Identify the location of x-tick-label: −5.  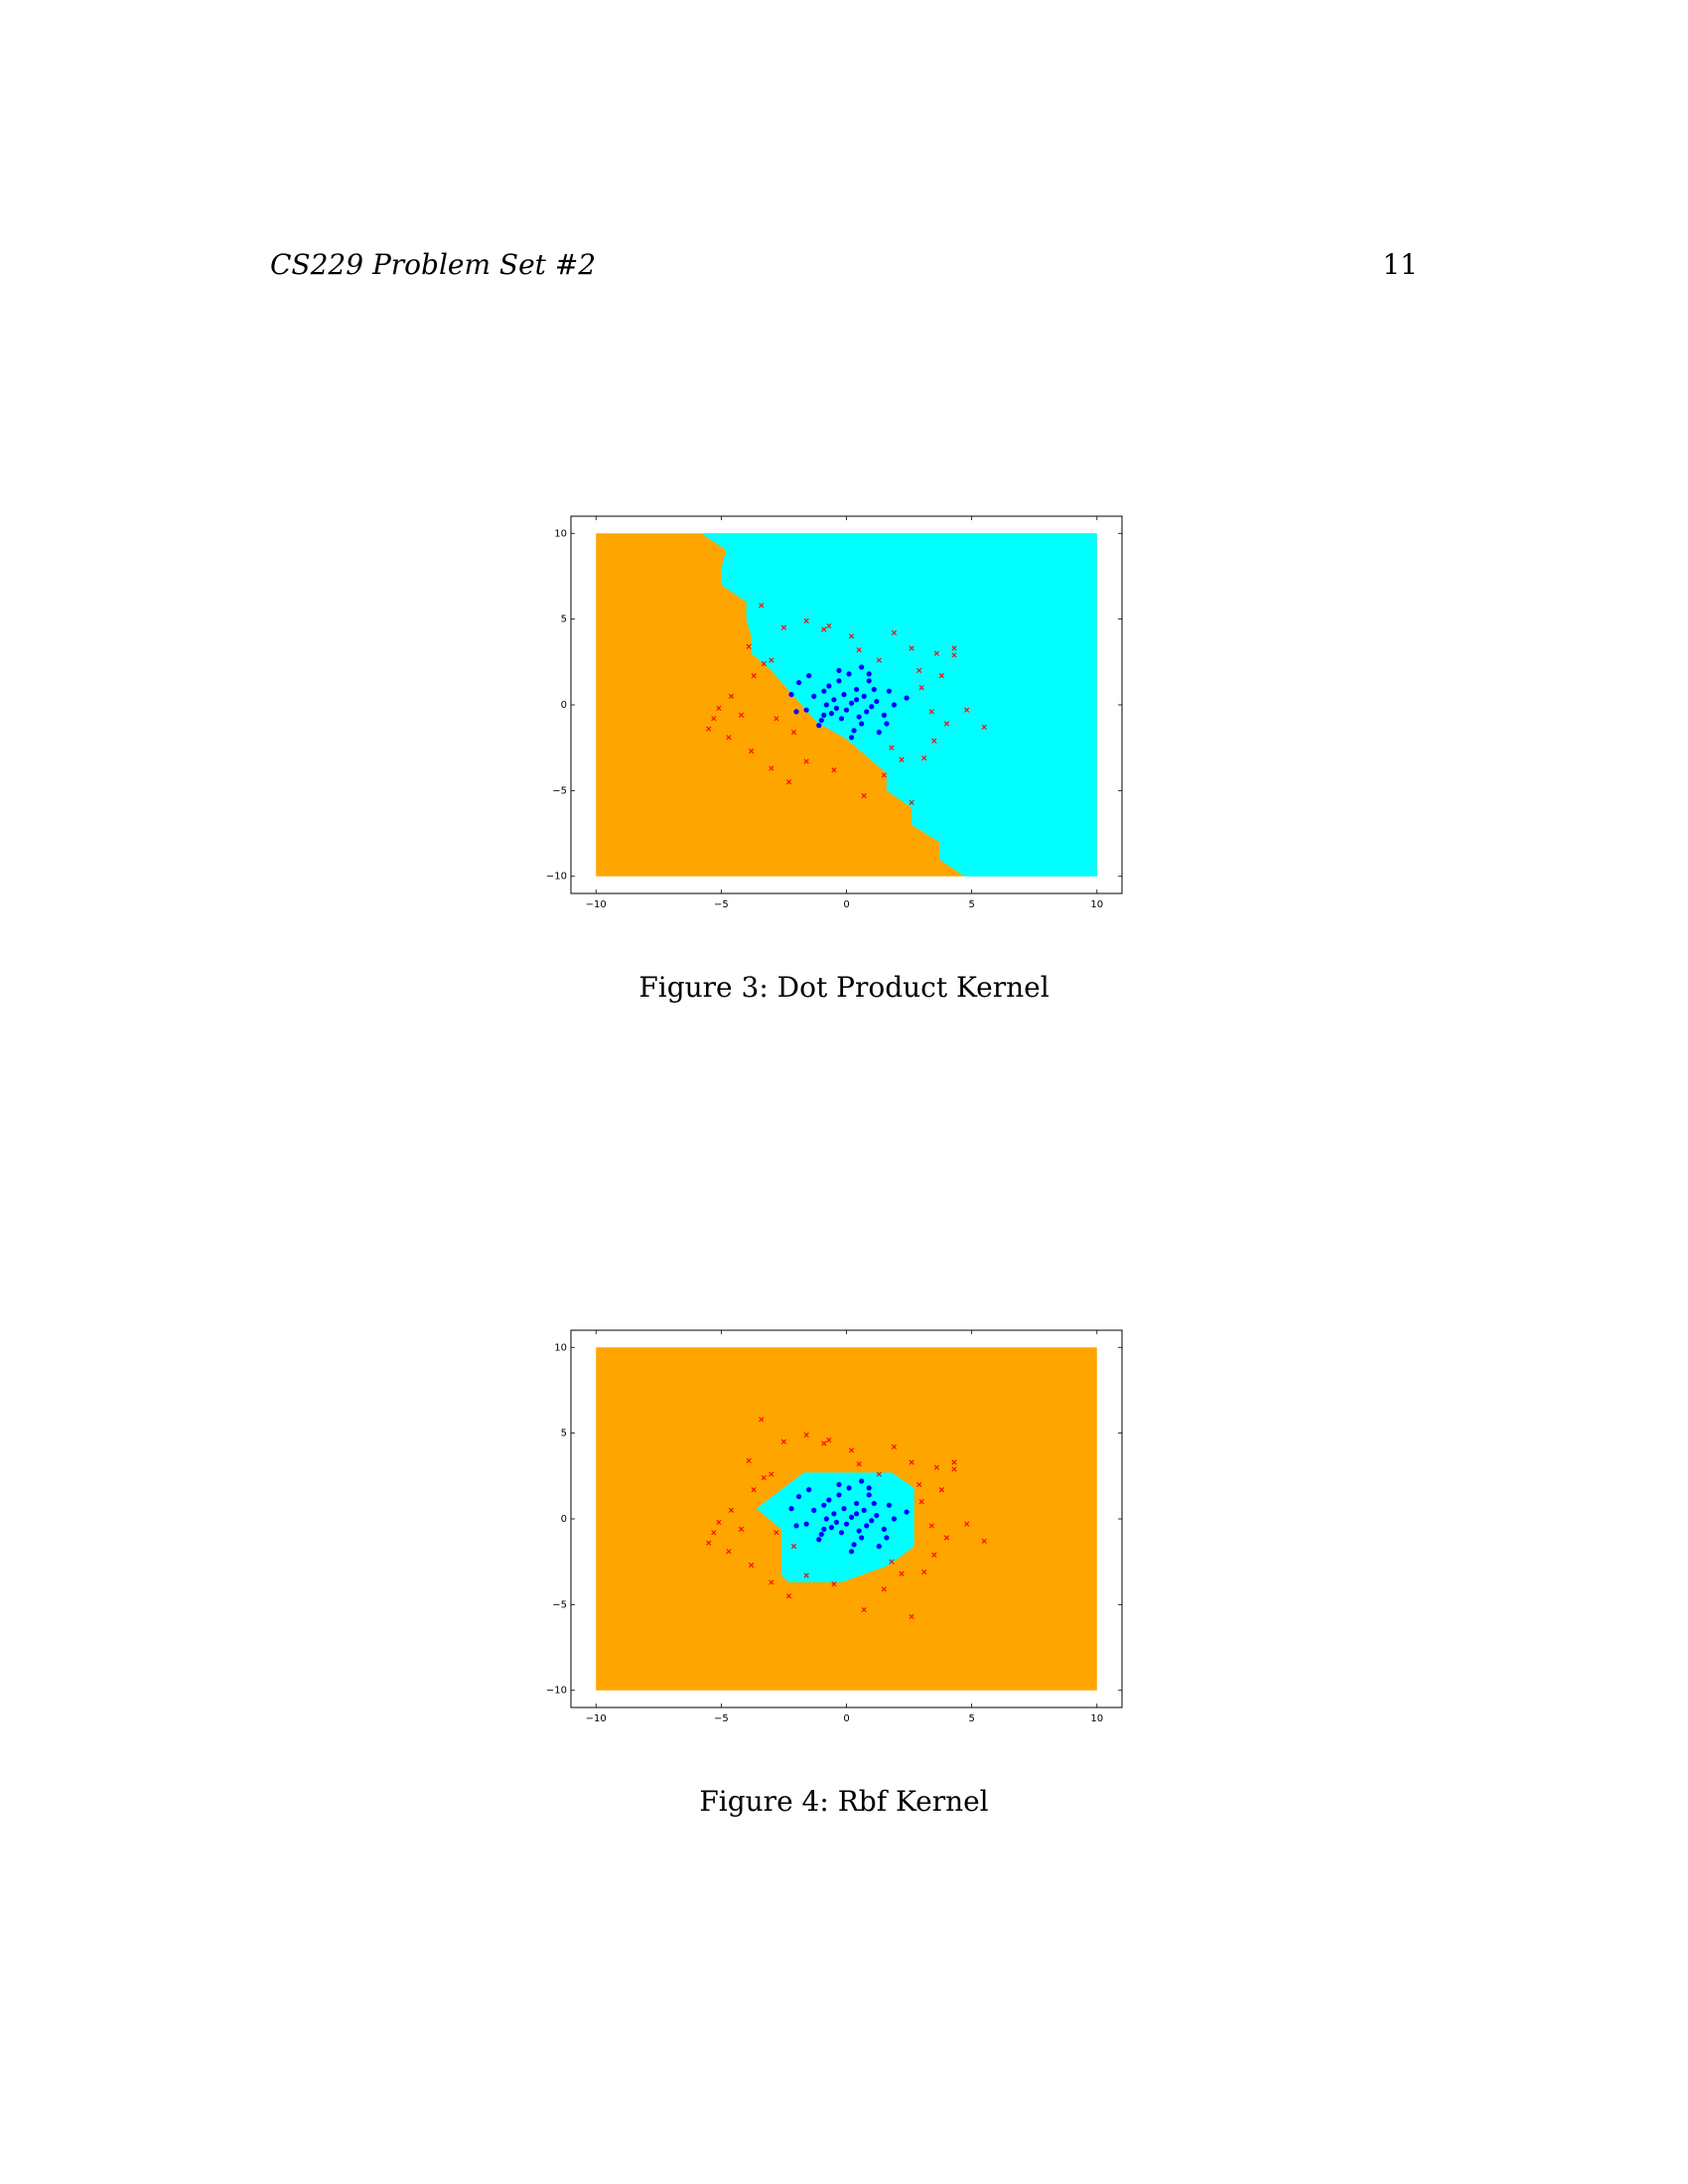
(721, 1718).